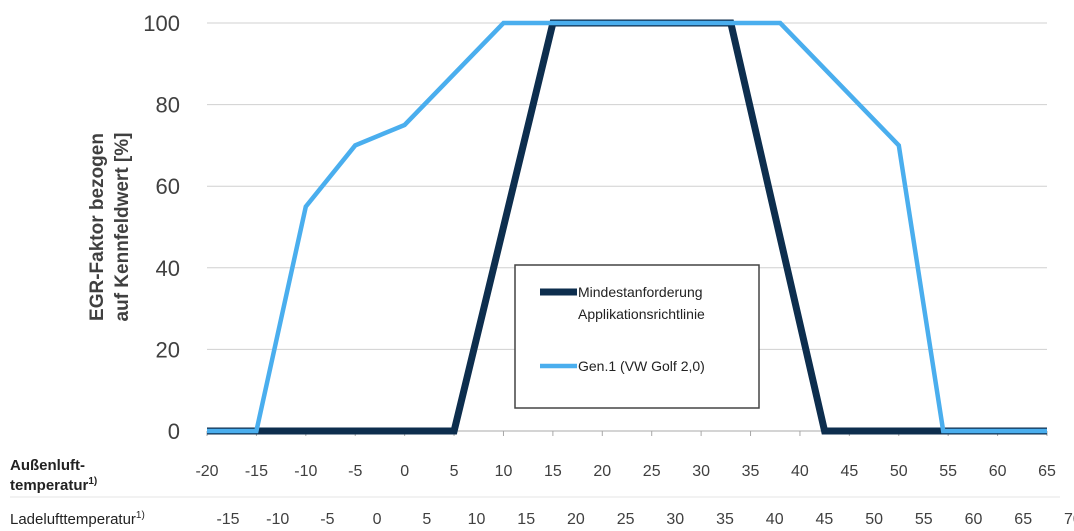 Image resolution: width=1074 pixels, height=531 pixels. I want to click on x-row2-label: Ladelufttemperatur1), so click(77, 519).